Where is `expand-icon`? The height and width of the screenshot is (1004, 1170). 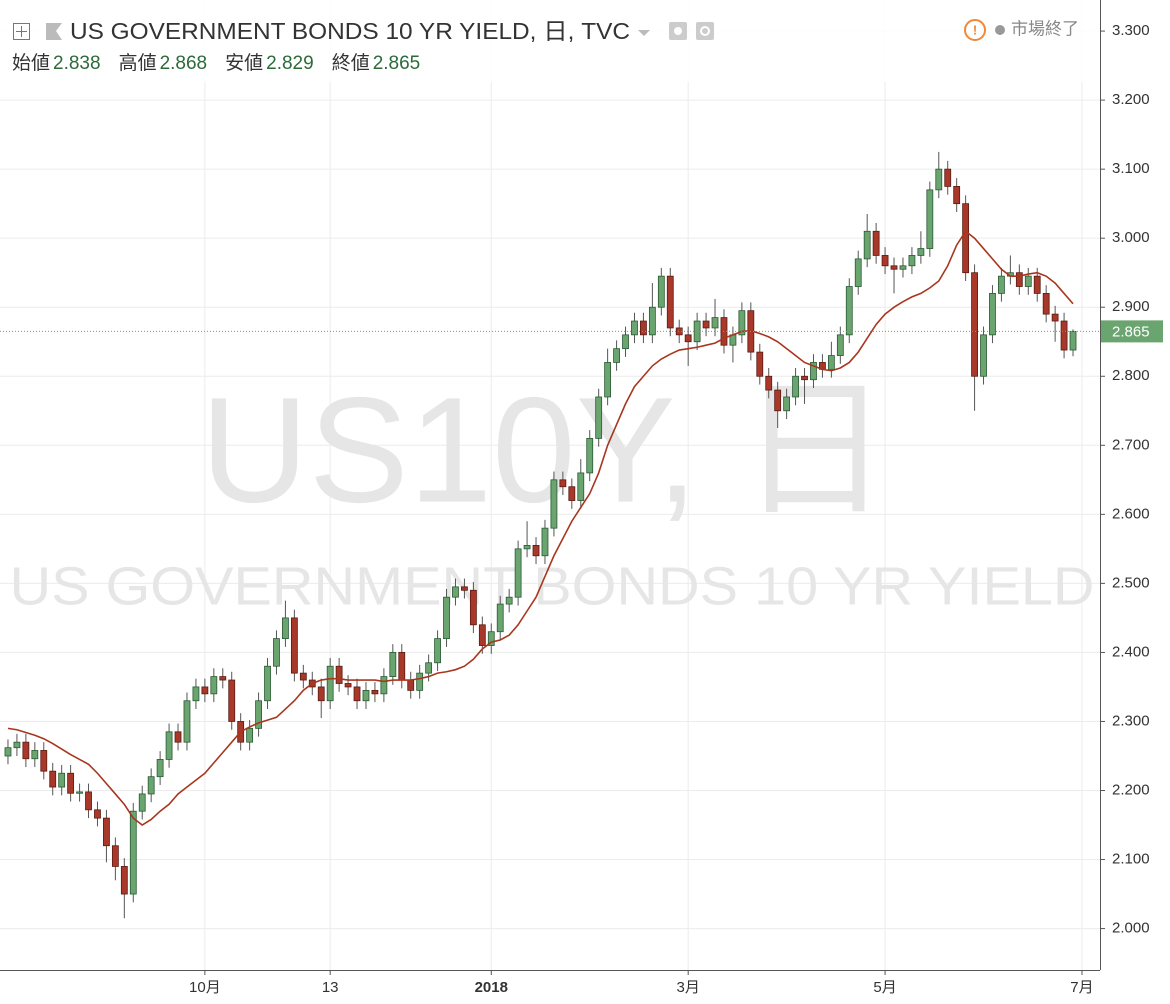
expand-icon is located at coordinates (21, 31).